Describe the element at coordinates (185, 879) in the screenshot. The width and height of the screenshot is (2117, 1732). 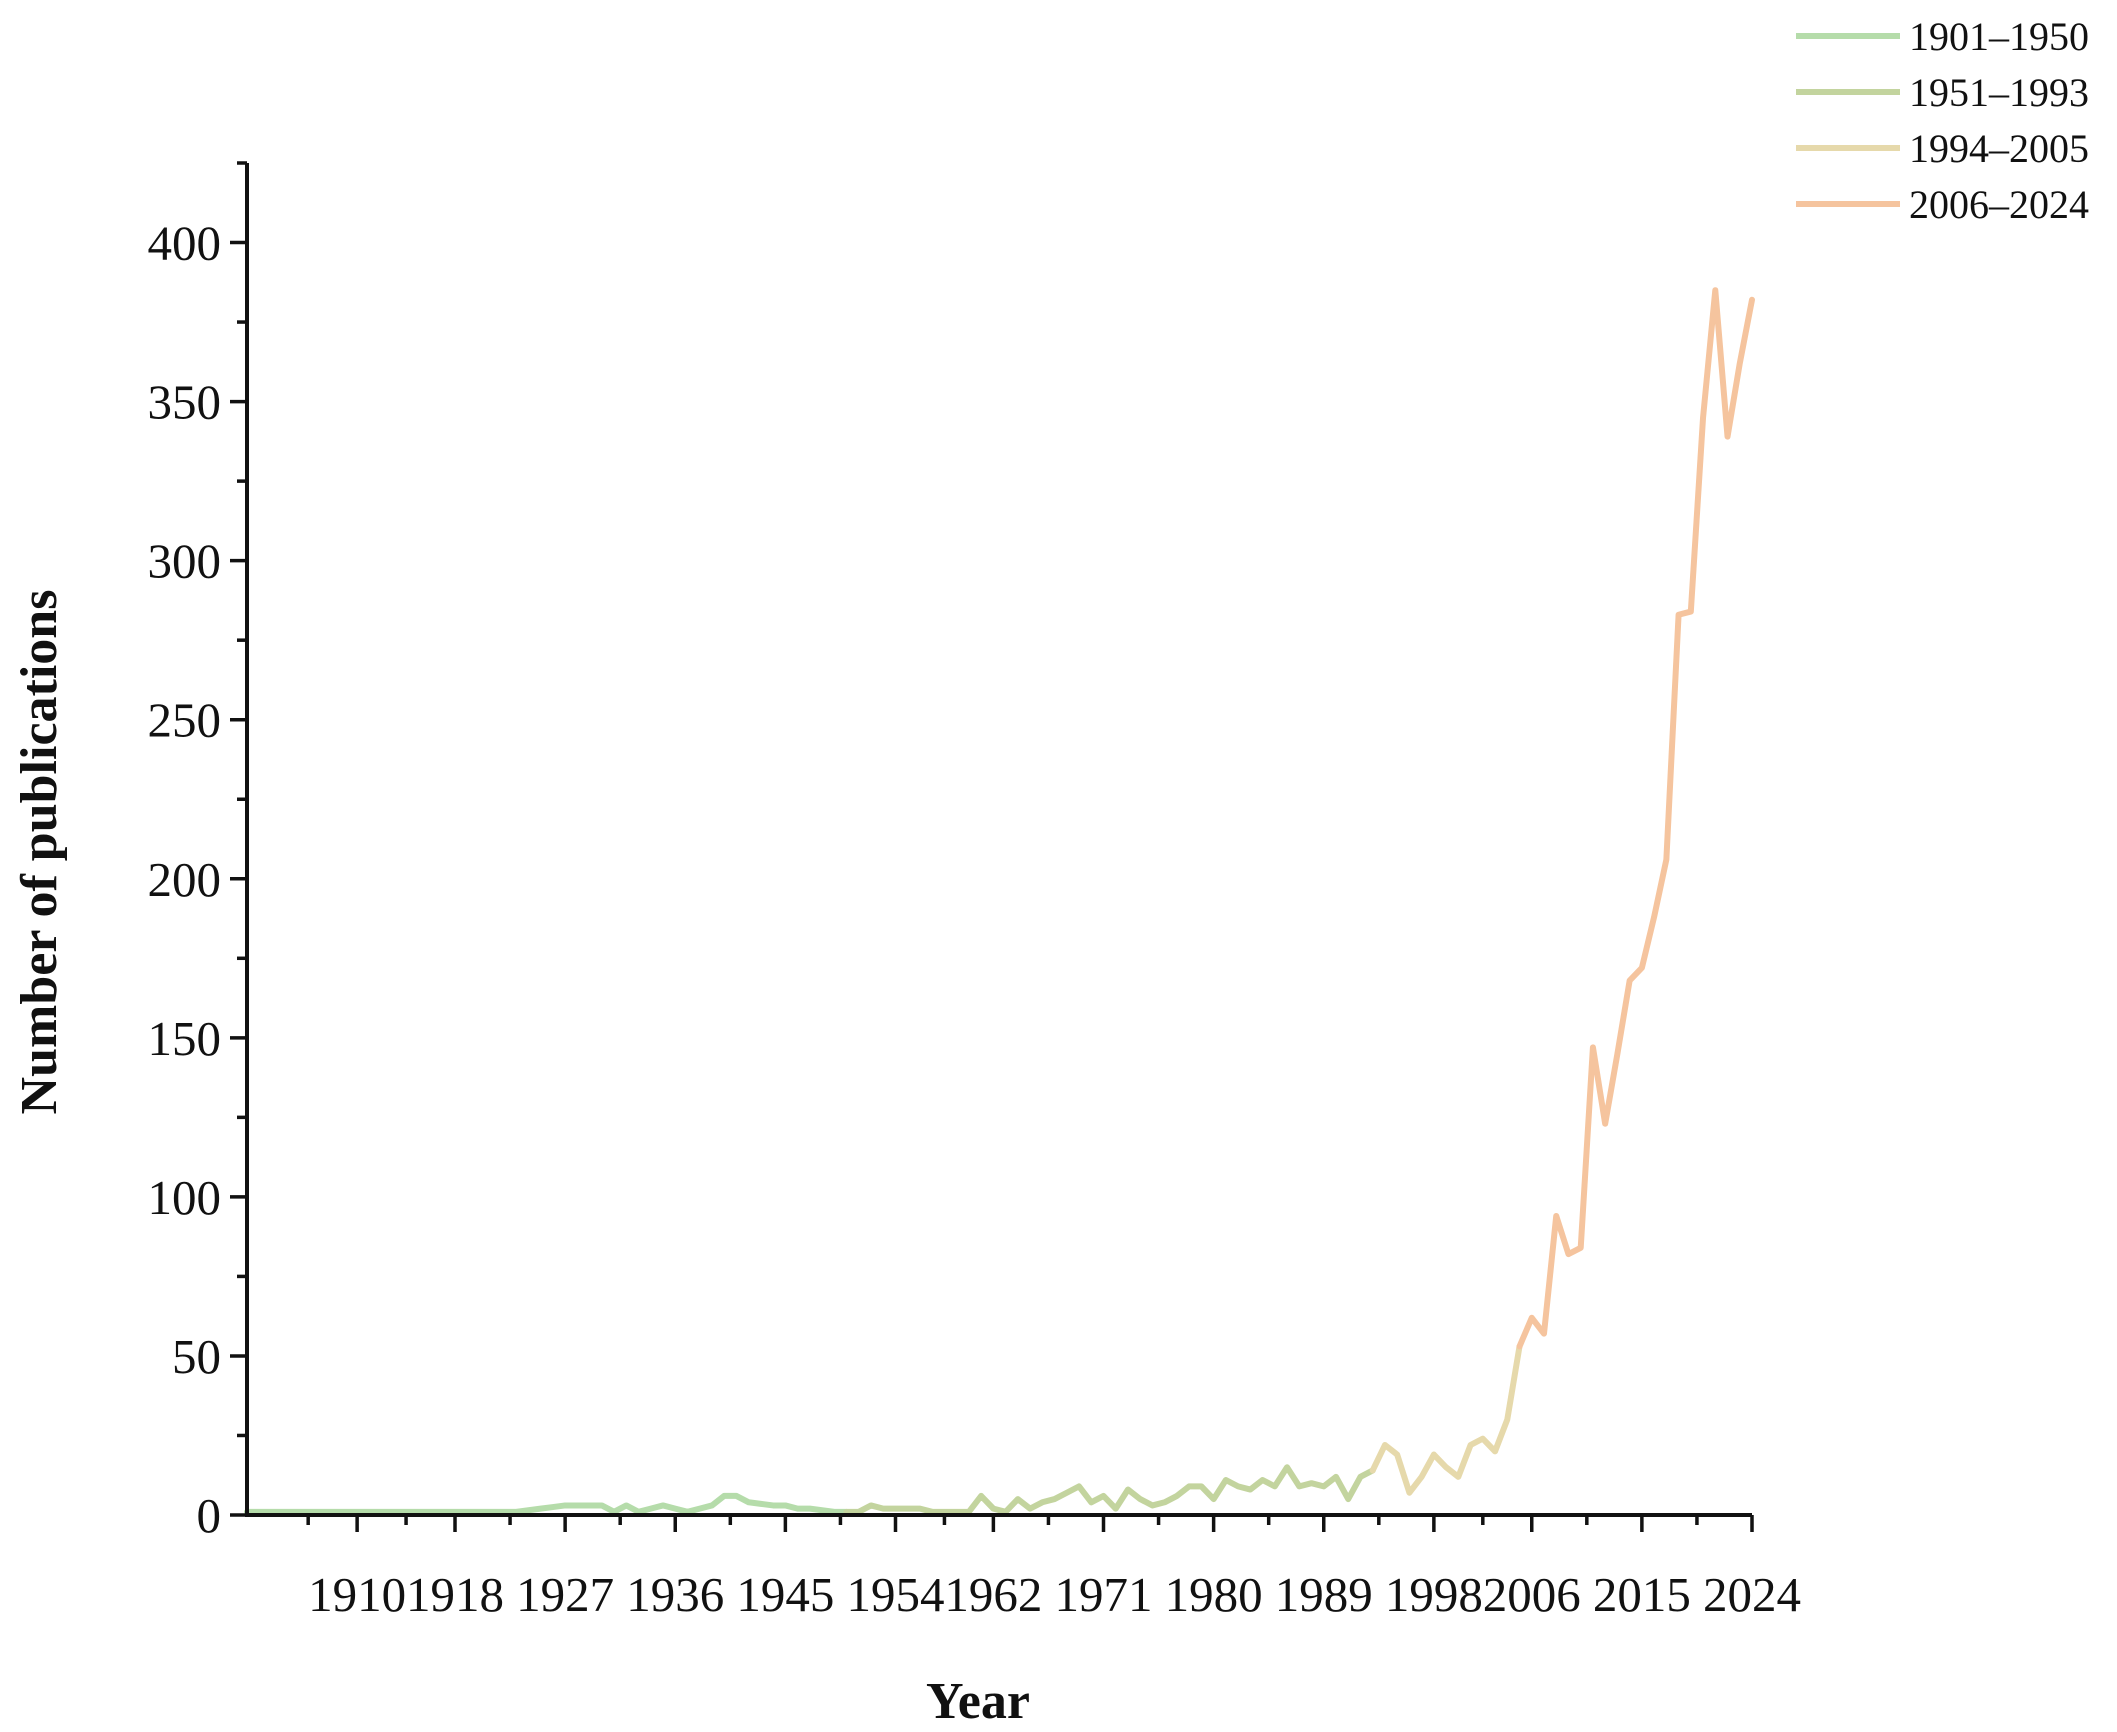
I see `y-tick-label: 200` at that location.